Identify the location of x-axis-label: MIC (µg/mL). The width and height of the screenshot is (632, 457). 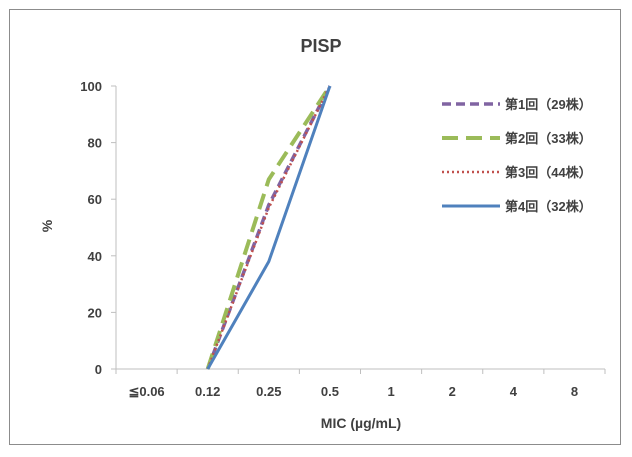
(361, 423).